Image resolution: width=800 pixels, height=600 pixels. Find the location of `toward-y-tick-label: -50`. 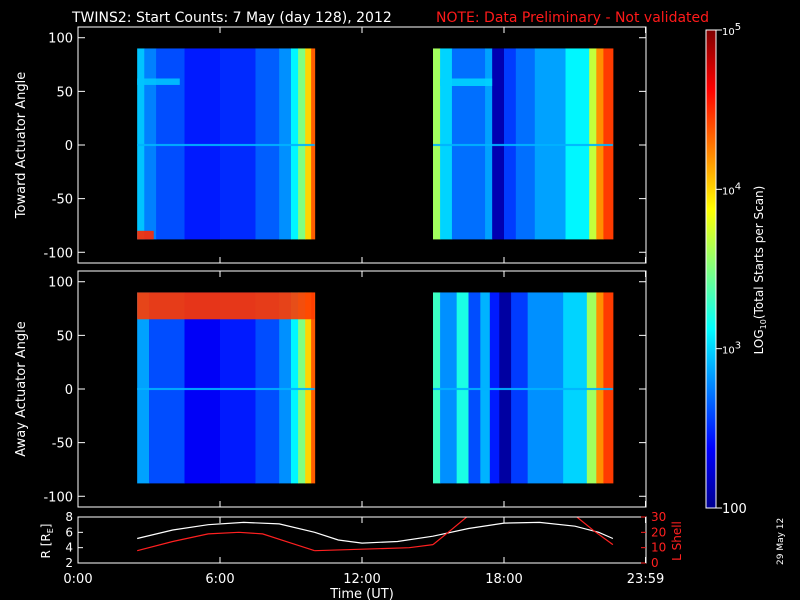

toward-y-tick-label: -50 is located at coordinates (62, 200).